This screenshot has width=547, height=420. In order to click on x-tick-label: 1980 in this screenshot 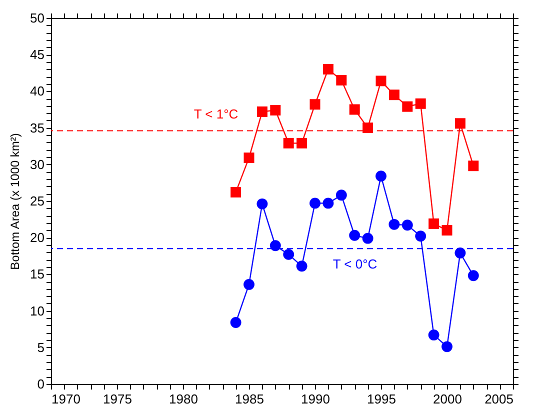, I will do `click(183, 399)`.